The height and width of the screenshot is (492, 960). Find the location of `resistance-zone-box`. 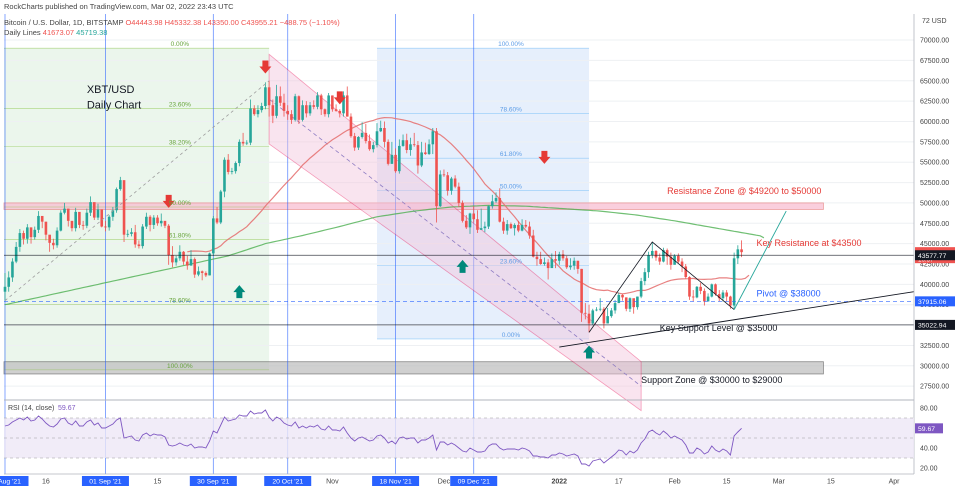

resistance-zone-box is located at coordinates (413, 206).